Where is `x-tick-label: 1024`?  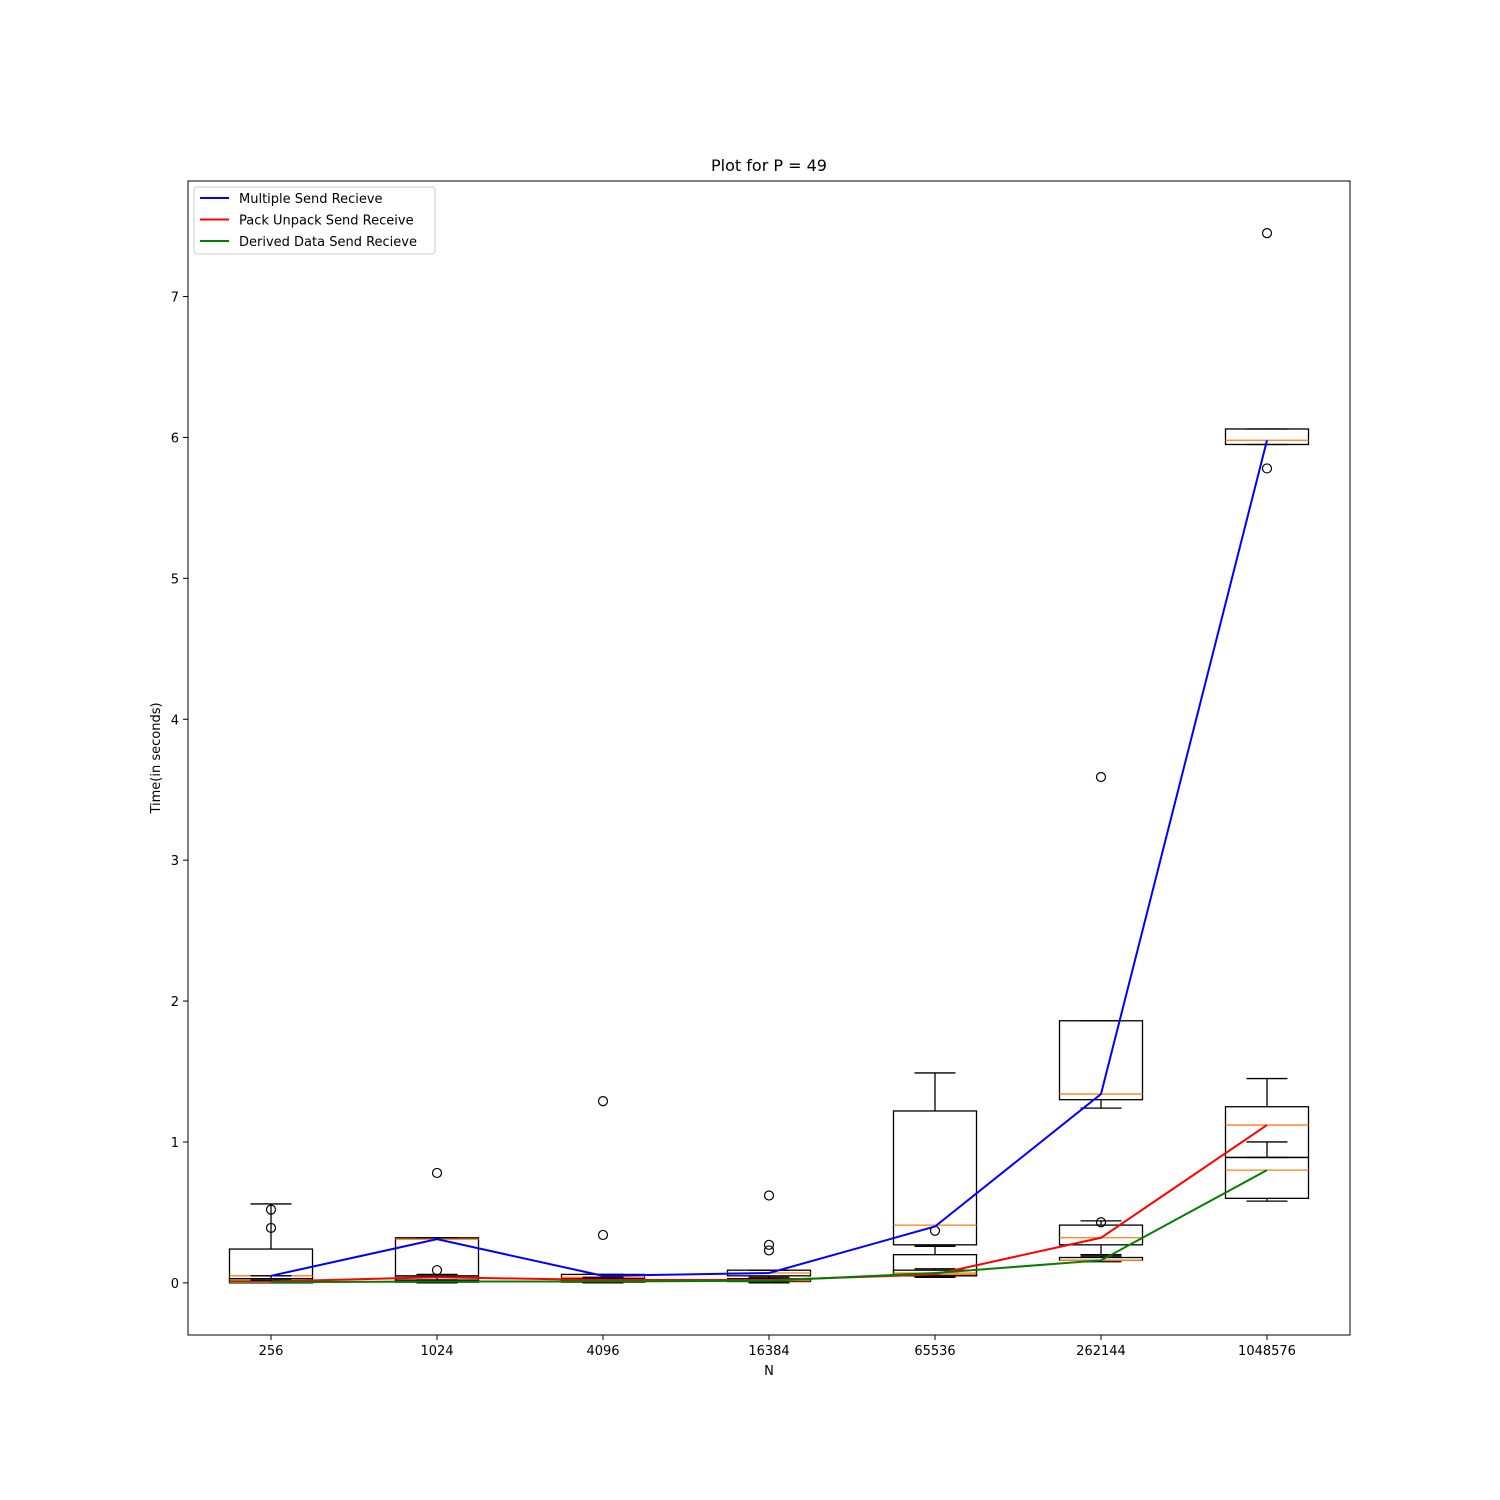 x-tick-label: 1024 is located at coordinates (436, 1351).